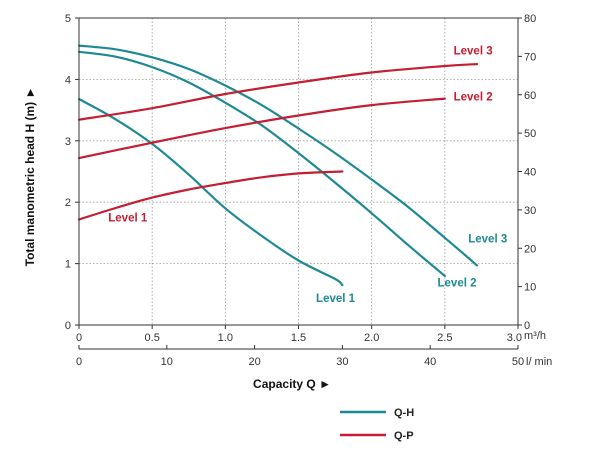 The width and height of the screenshot is (600, 450). What do you see at coordinates (254, 362) in the screenshot?
I see `x2-tick-label: 20` at bounding box center [254, 362].